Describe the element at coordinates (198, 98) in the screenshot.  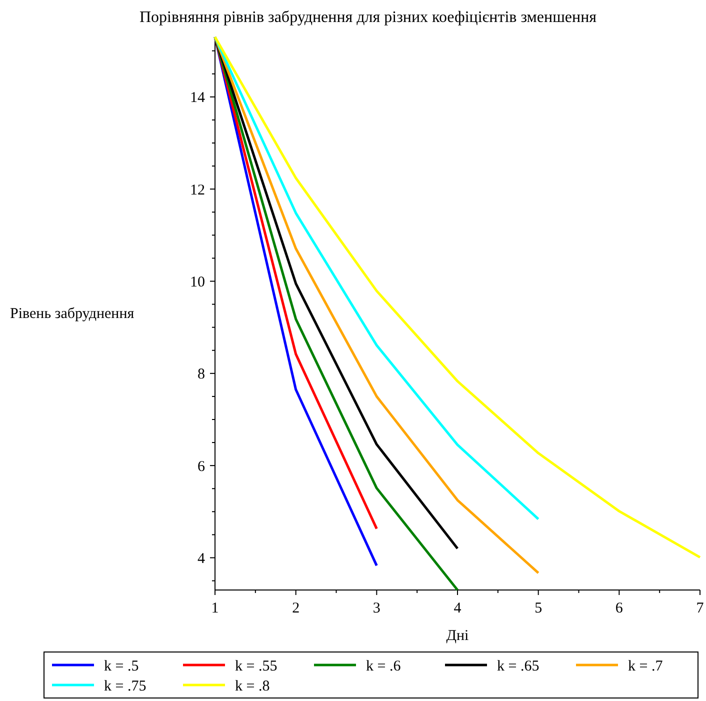
I see `y-tick-label: 14` at that location.